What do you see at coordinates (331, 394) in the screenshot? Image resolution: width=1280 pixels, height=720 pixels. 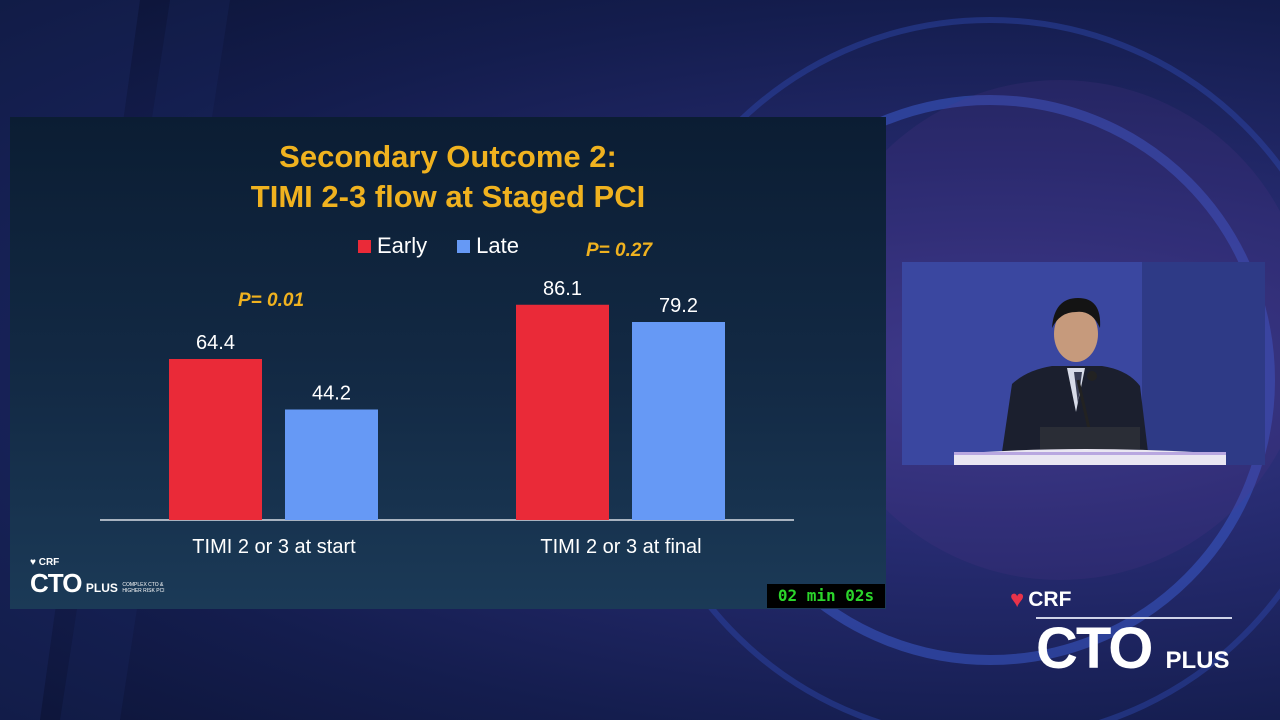 I see `data-label-late-1: 44.2` at bounding box center [331, 394].